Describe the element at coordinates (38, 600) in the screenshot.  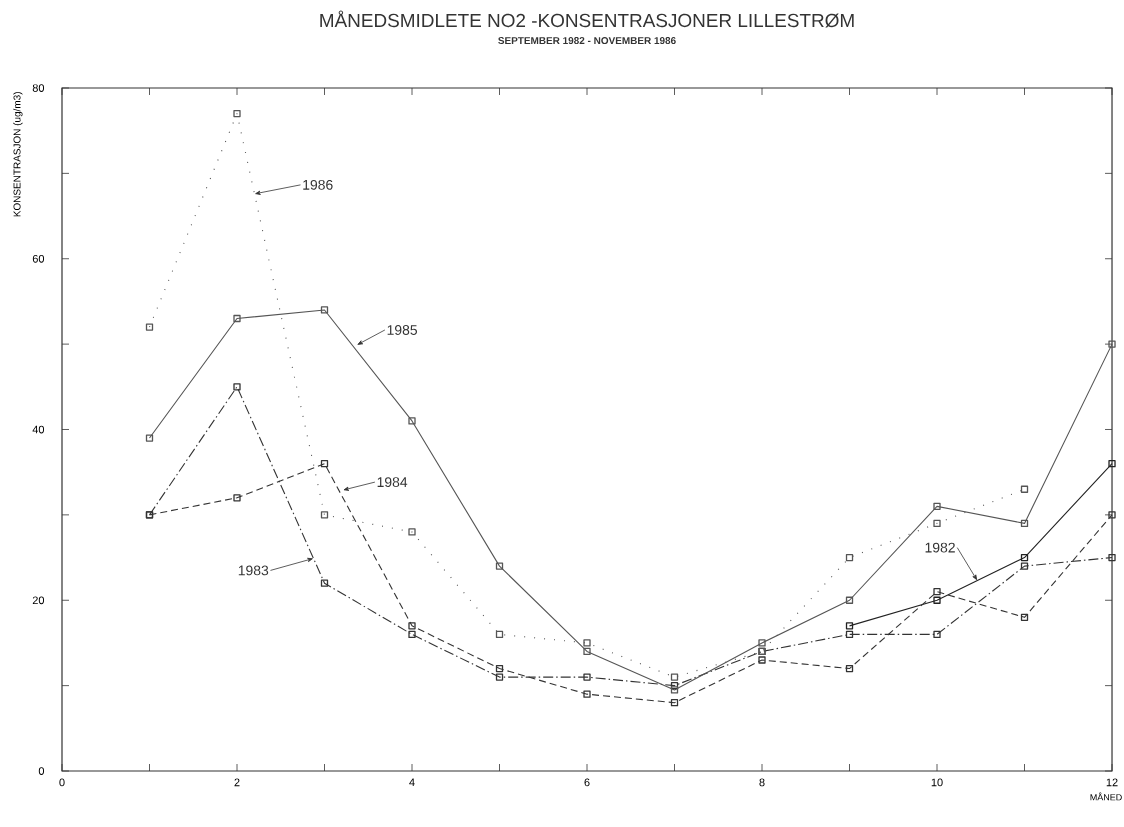
I see `y-tick-label: 20` at that location.